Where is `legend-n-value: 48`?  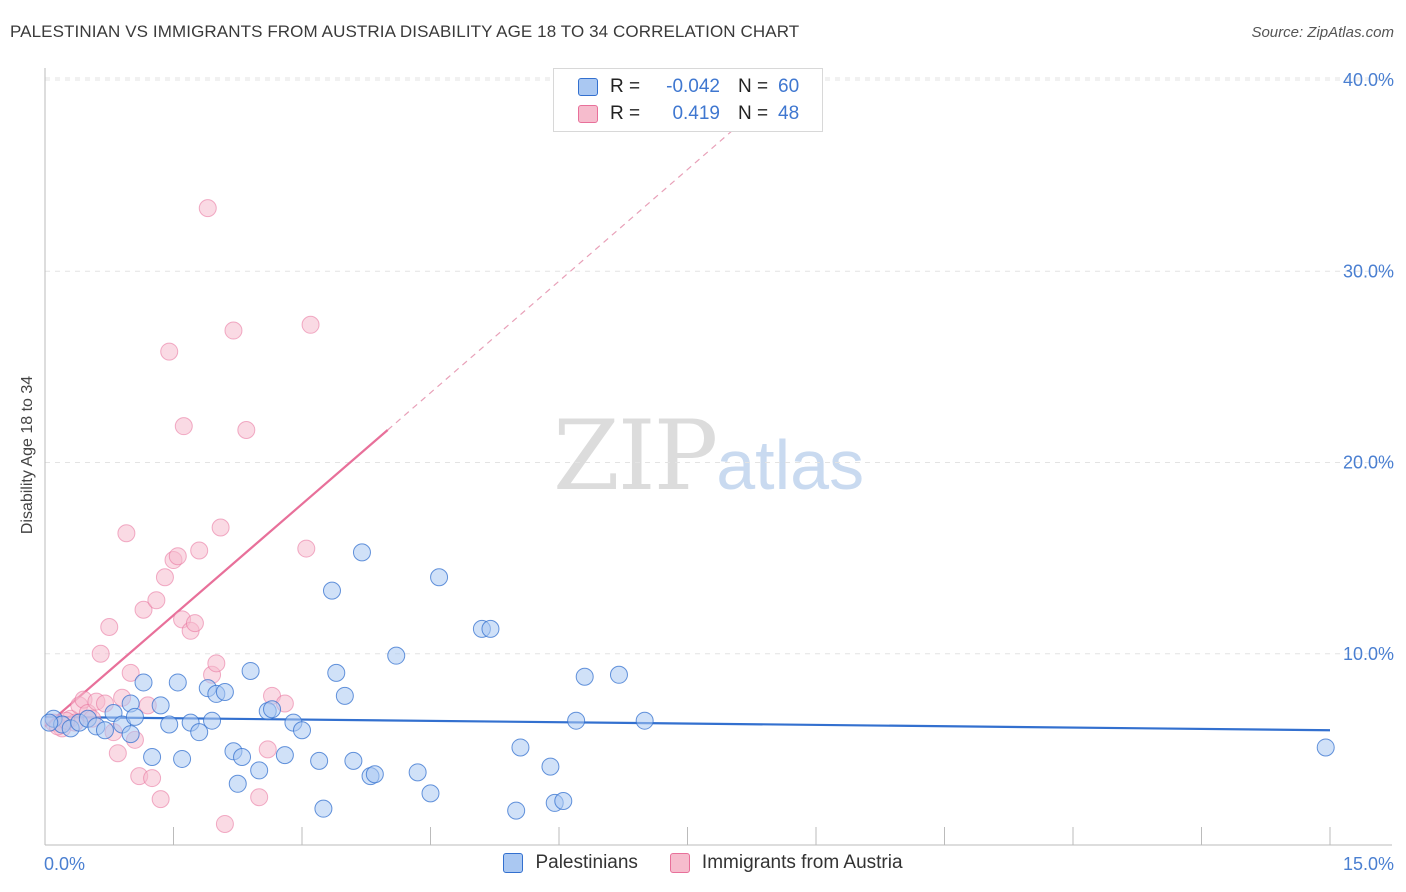
legend-n-value: 48 is located at coordinates (789, 113).